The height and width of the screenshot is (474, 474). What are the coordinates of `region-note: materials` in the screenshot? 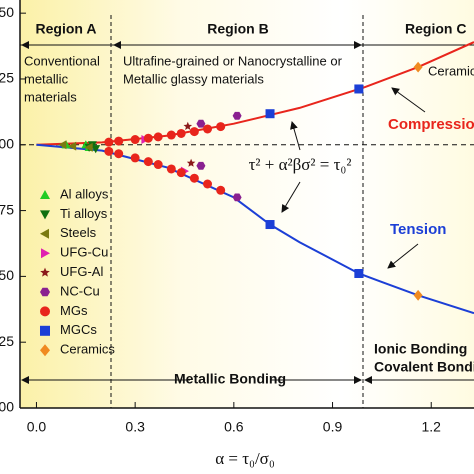 It's located at (50, 96).